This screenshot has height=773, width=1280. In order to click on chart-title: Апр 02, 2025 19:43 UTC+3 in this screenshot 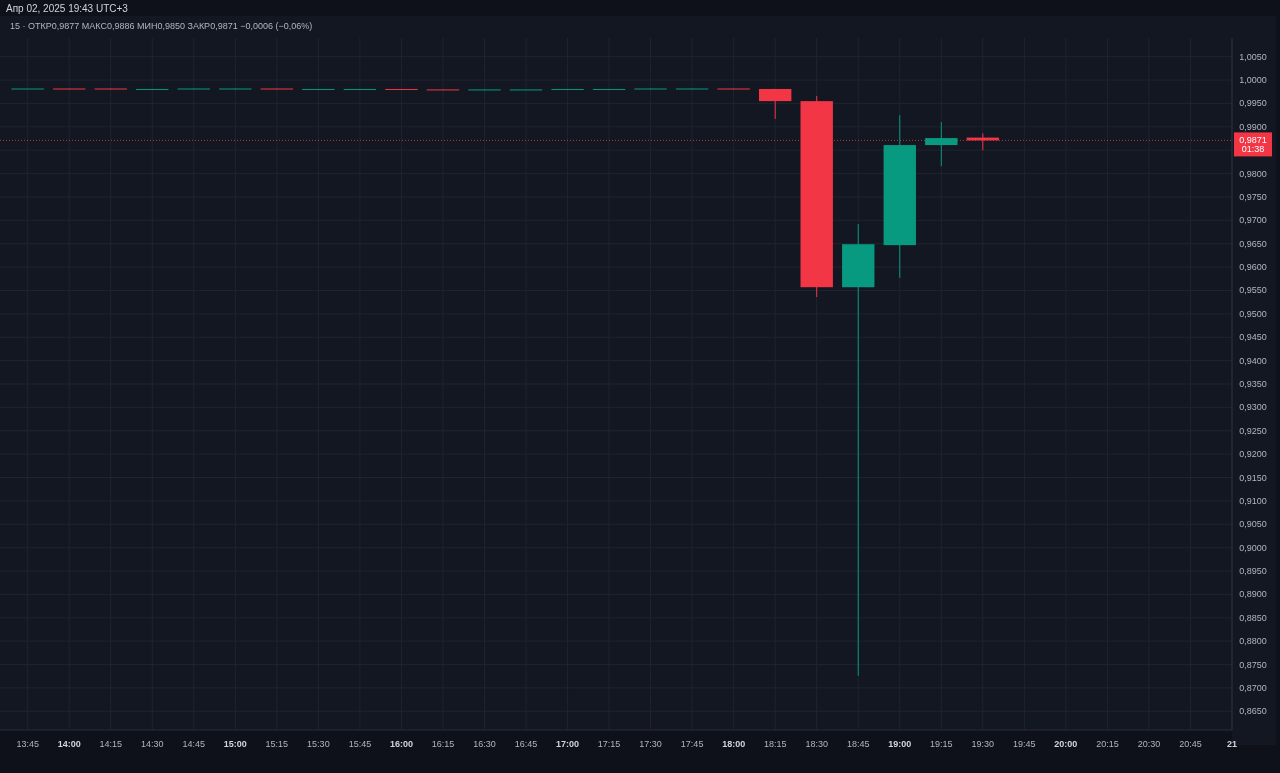, I will do `click(67, 8)`.